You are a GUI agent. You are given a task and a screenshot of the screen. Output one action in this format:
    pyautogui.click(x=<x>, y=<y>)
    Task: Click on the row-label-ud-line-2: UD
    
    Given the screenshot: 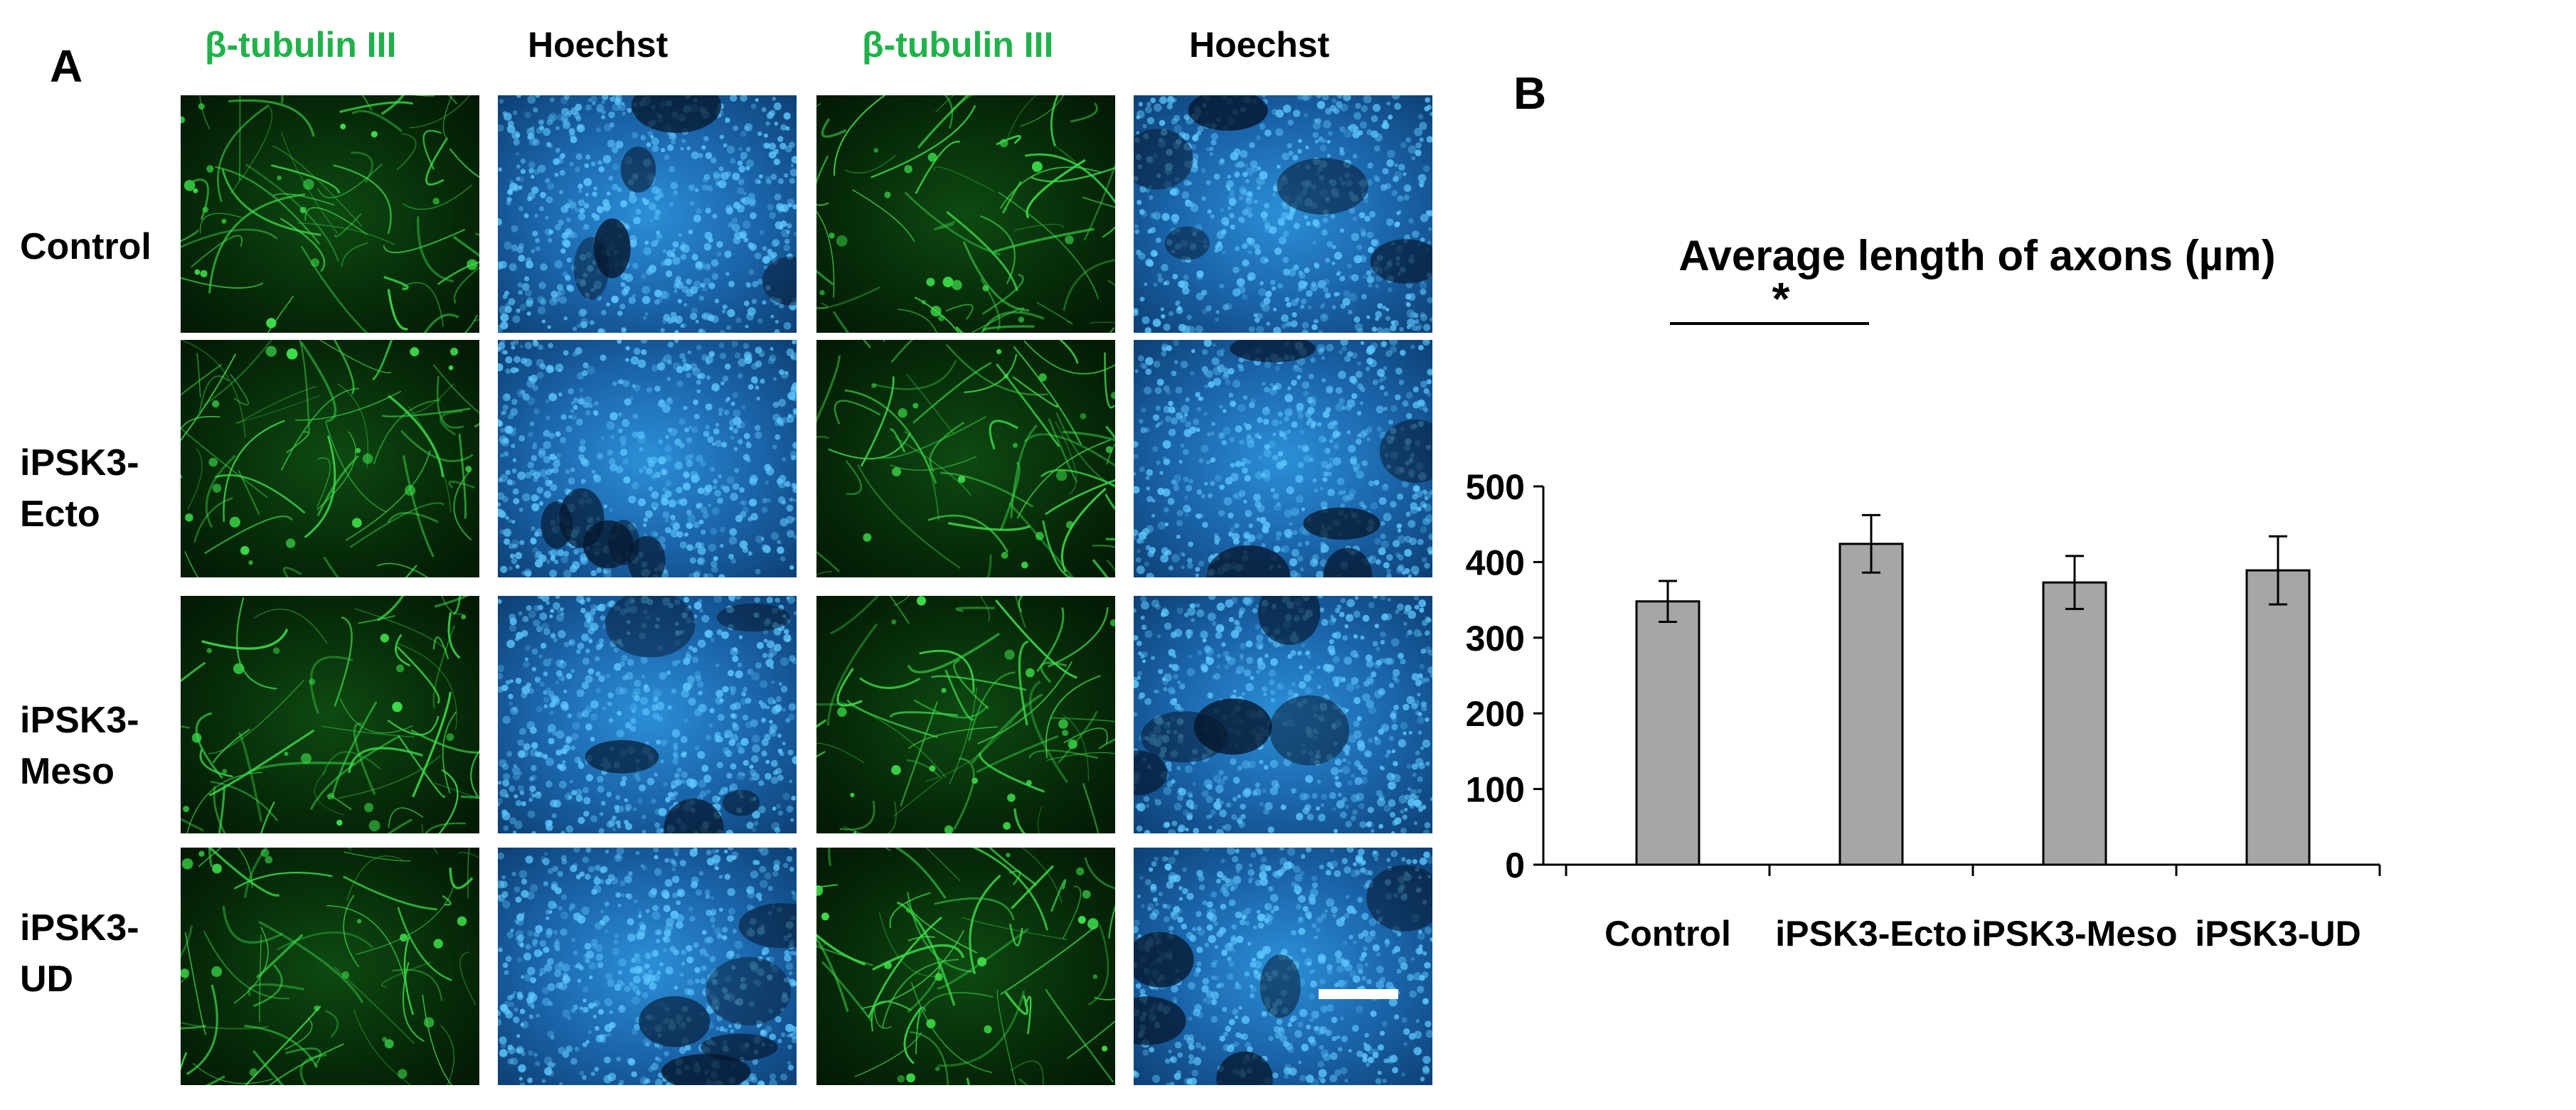 What is the action you would take?
    pyautogui.click(x=47, y=979)
    